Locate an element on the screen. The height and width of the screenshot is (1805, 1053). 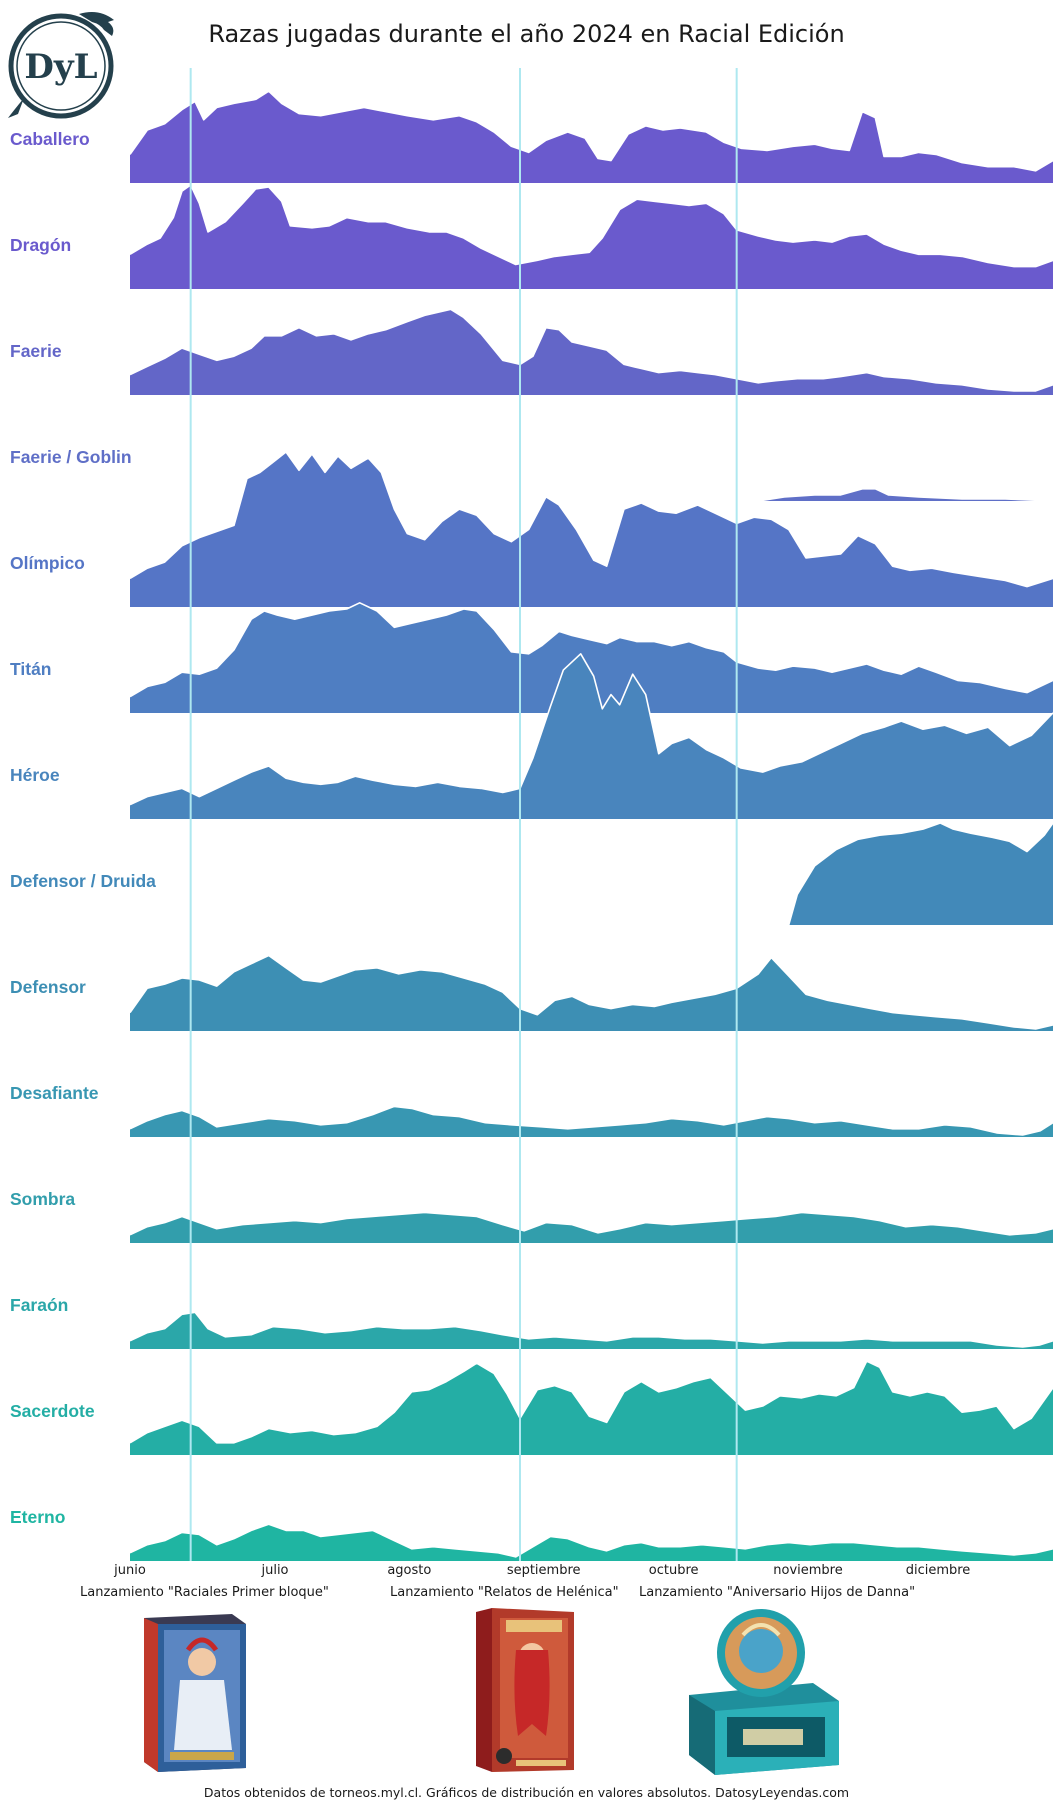
series-label: Defensor is located at coordinates (48, 987).